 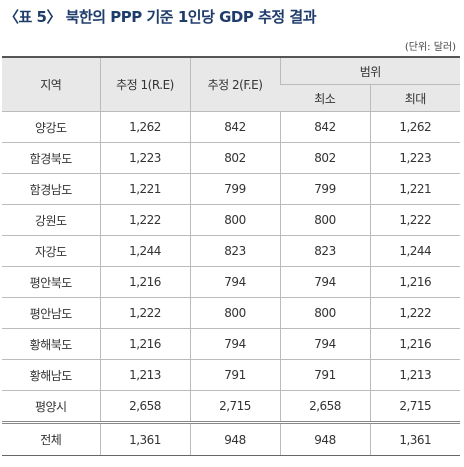 I want to click on table-row: 함경북도 1,223 802 802 1,223, so click(x=231, y=158).